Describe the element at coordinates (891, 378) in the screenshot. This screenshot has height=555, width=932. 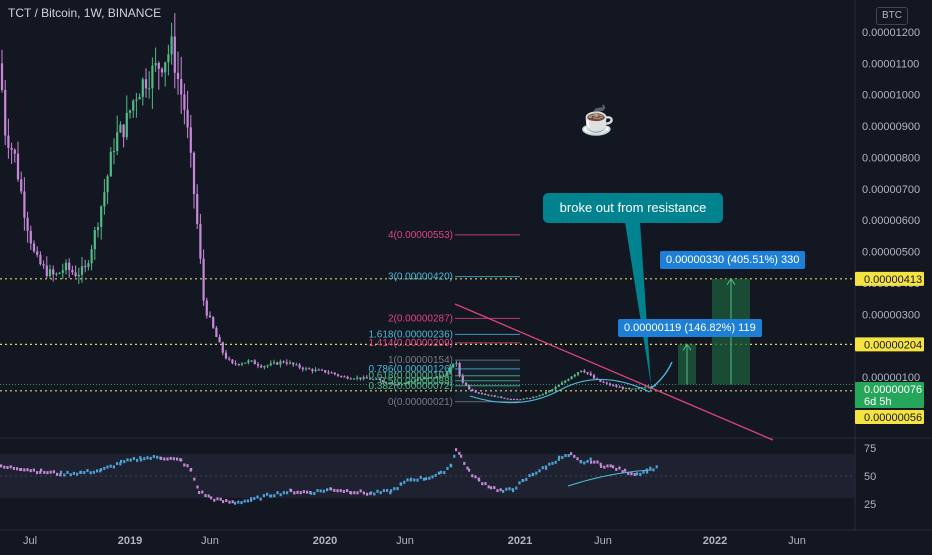
I see `price-tick-label: 0.00000100` at that location.